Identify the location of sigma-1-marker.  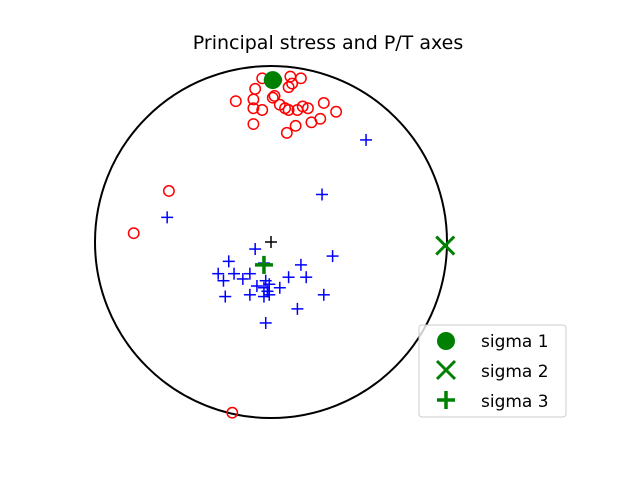
(272, 80).